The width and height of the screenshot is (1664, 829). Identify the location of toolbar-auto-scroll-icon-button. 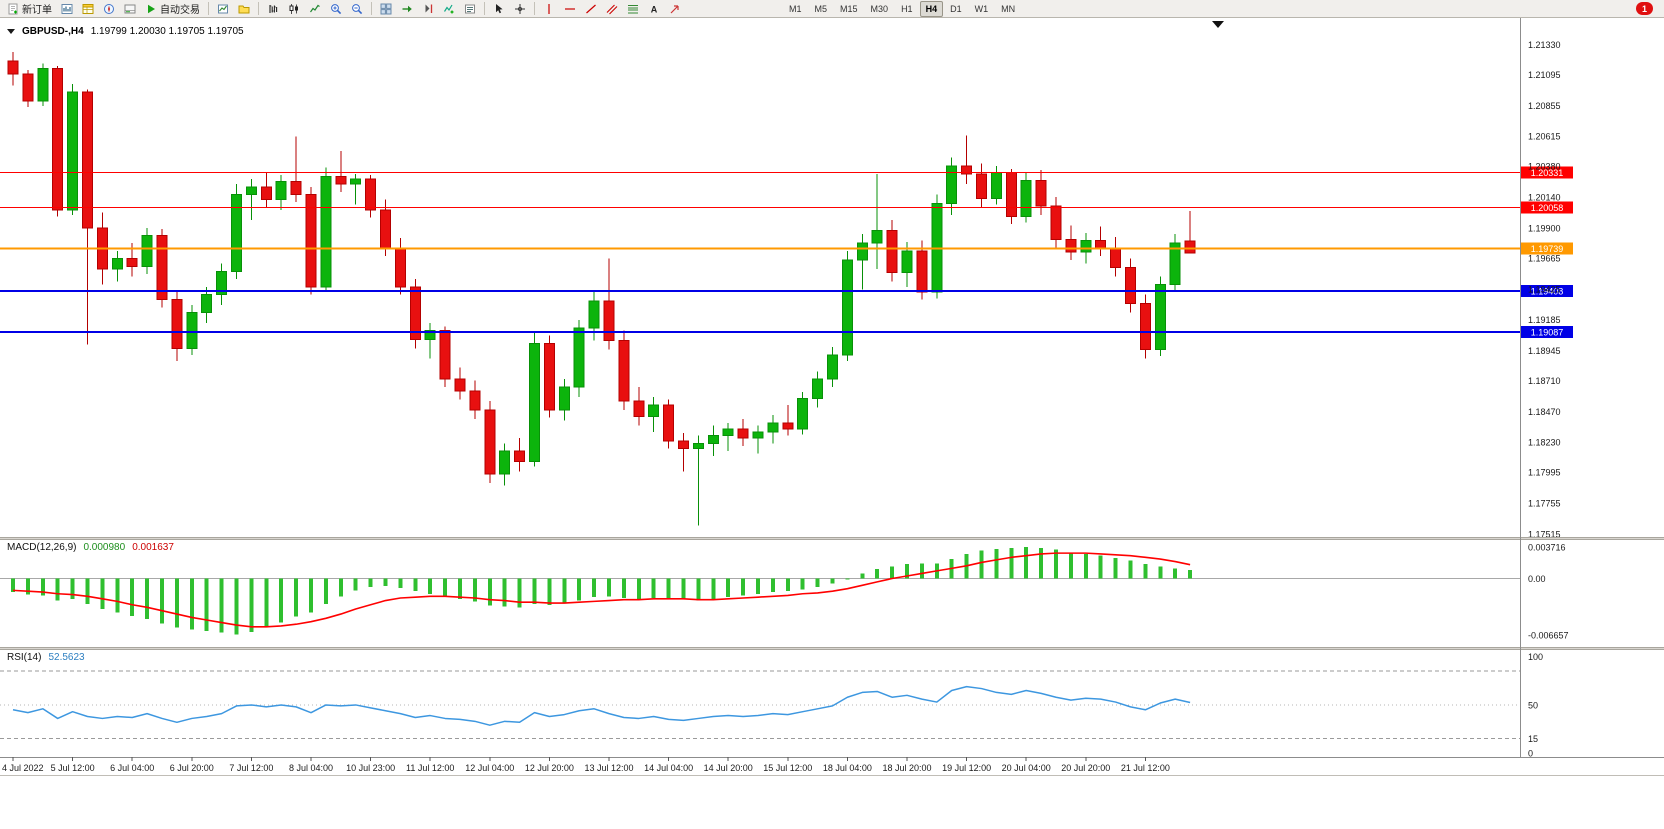
(407, 8).